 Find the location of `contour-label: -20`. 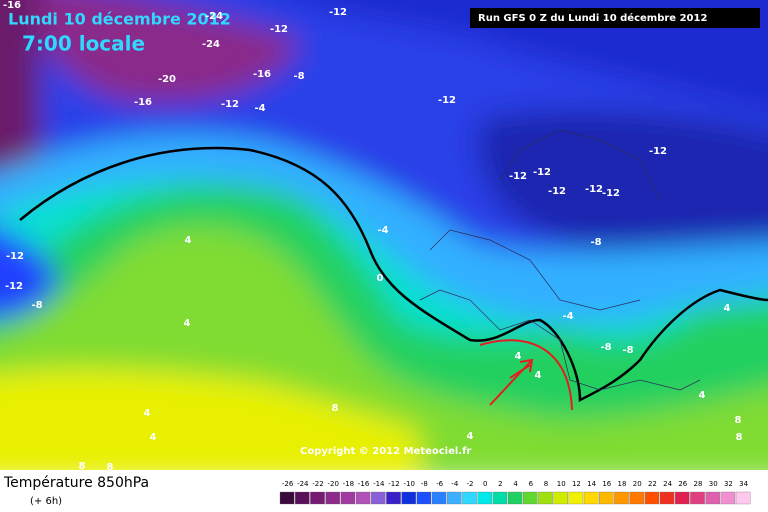

contour-label: -20 is located at coordinates (167, 79).